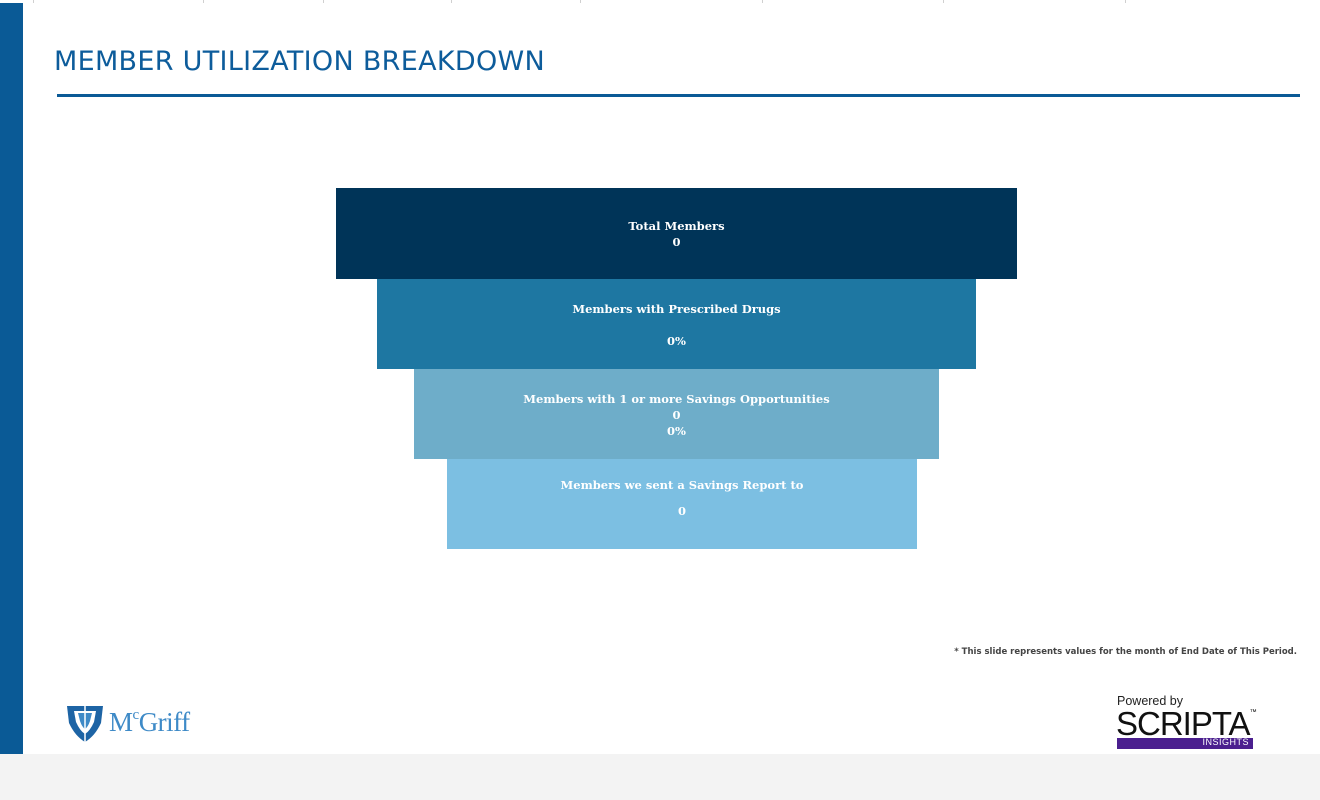 The height and width of the screenshot is (800, 1320). What do you see at coordinates (682, 485) in the screenshot?
I see `stage-label: Members we sent a Savings Report to` at bounding box center [682, 485].